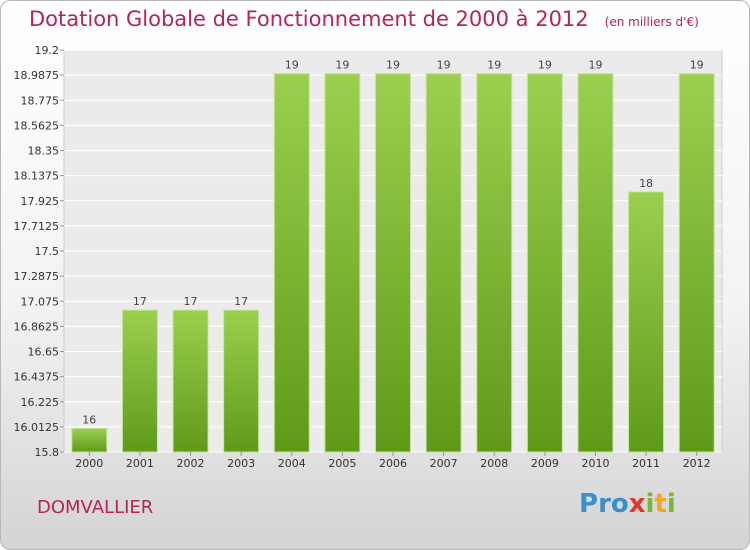  I want to click on bar-2006, so click(393, 263).